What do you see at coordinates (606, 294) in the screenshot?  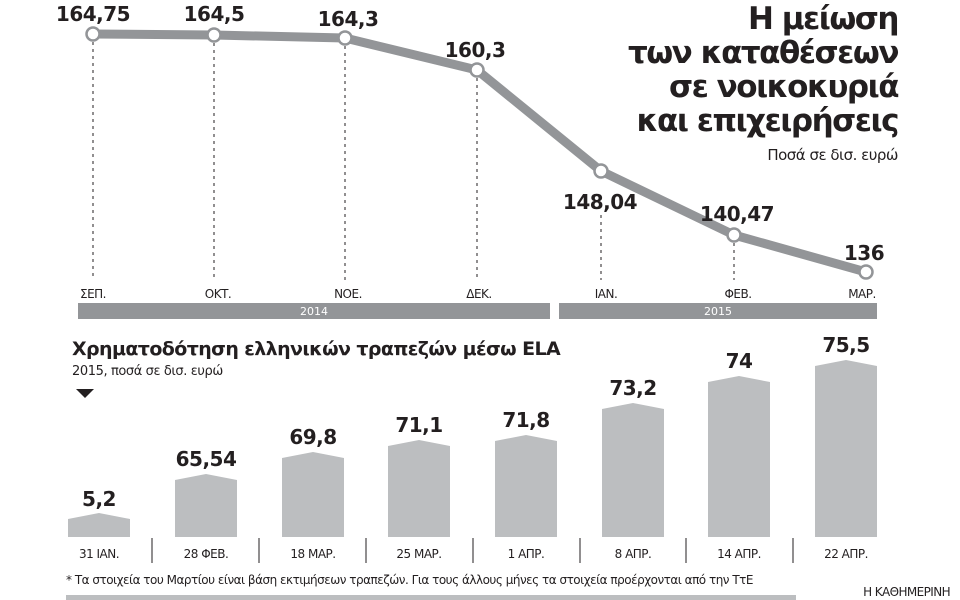 I see `x-tick-label: ΙΑΝ.` at bounding box center [606, 294].